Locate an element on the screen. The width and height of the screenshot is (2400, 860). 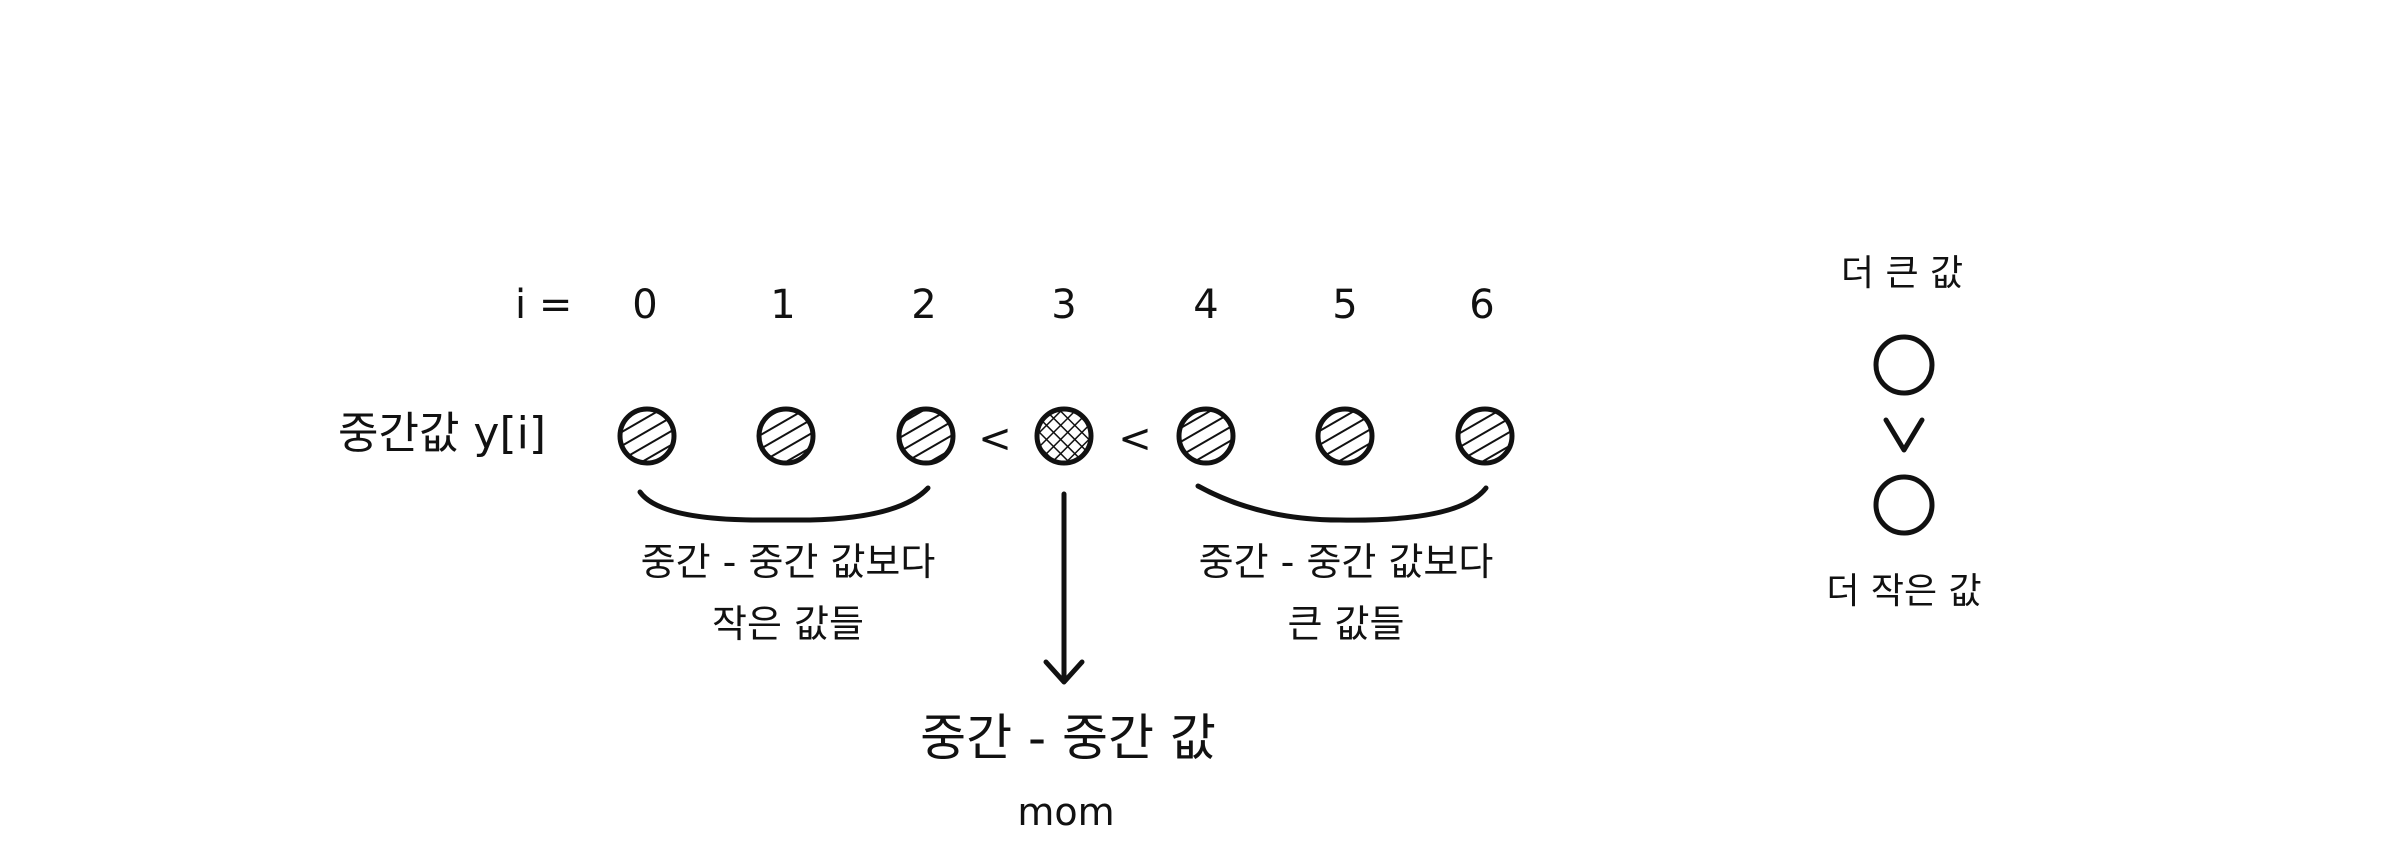
index-label-1: 1 is located at coordinates (782, 305).